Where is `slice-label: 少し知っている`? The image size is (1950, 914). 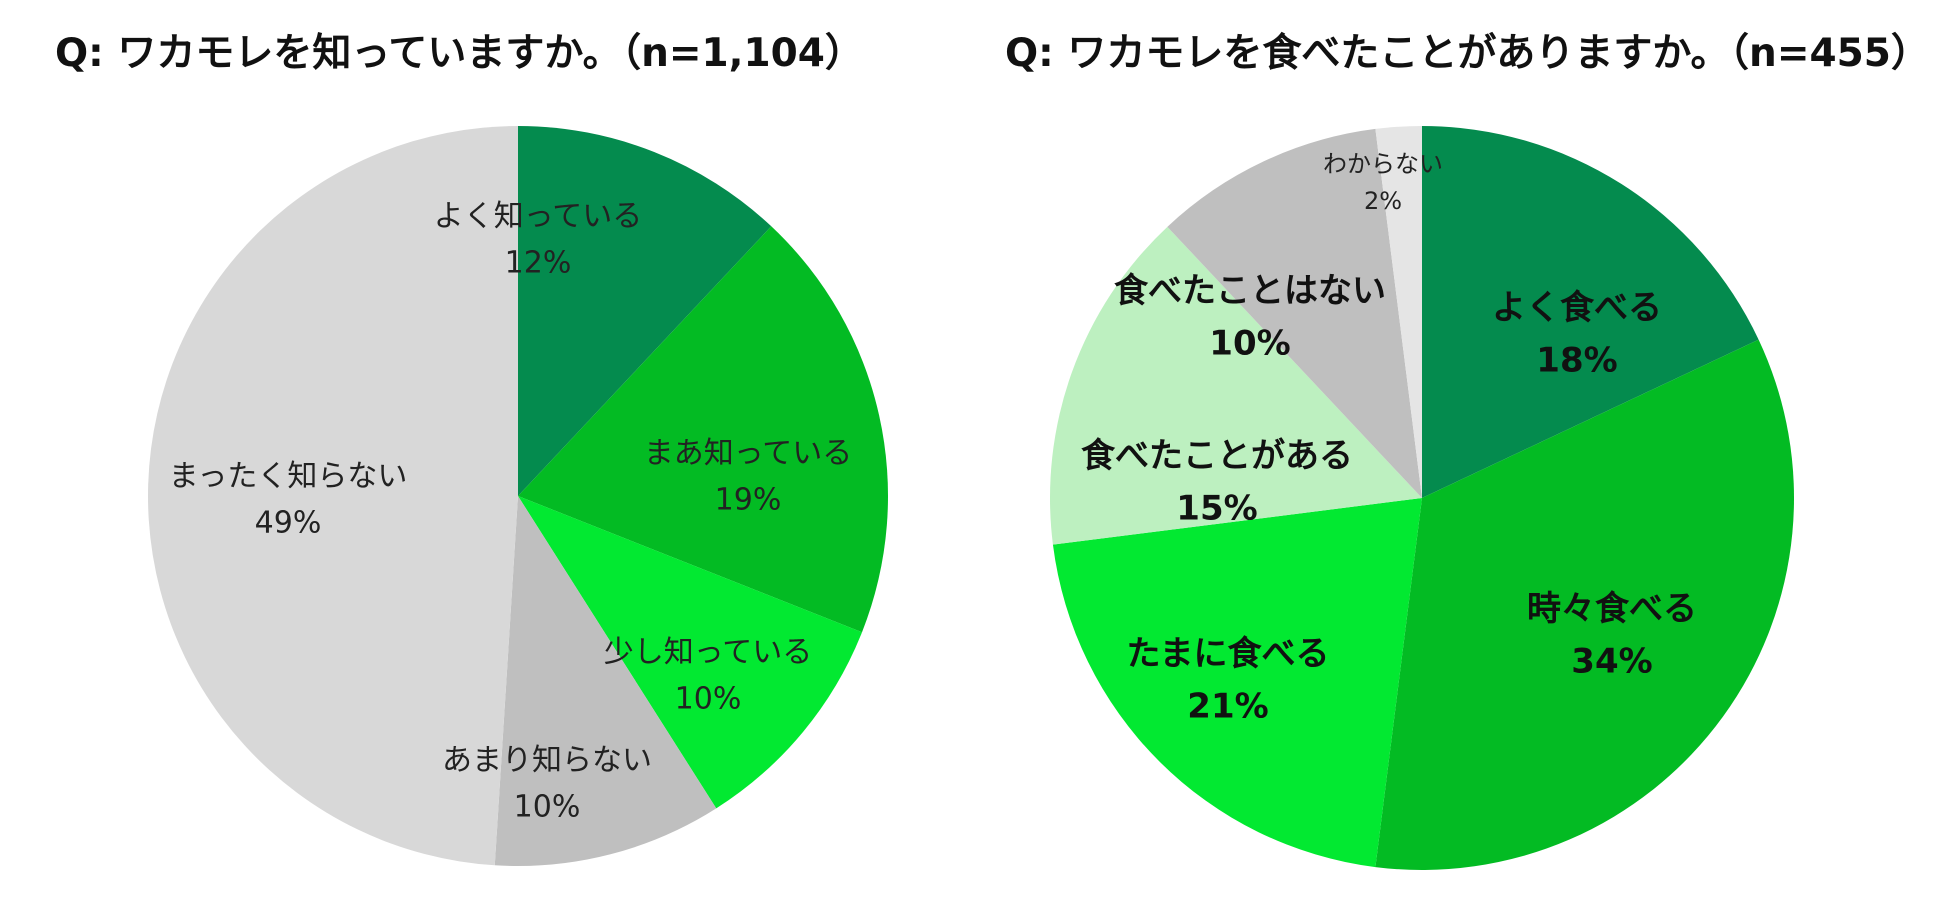 slice-label: 少し知っている is located at coordinates (708, 652).